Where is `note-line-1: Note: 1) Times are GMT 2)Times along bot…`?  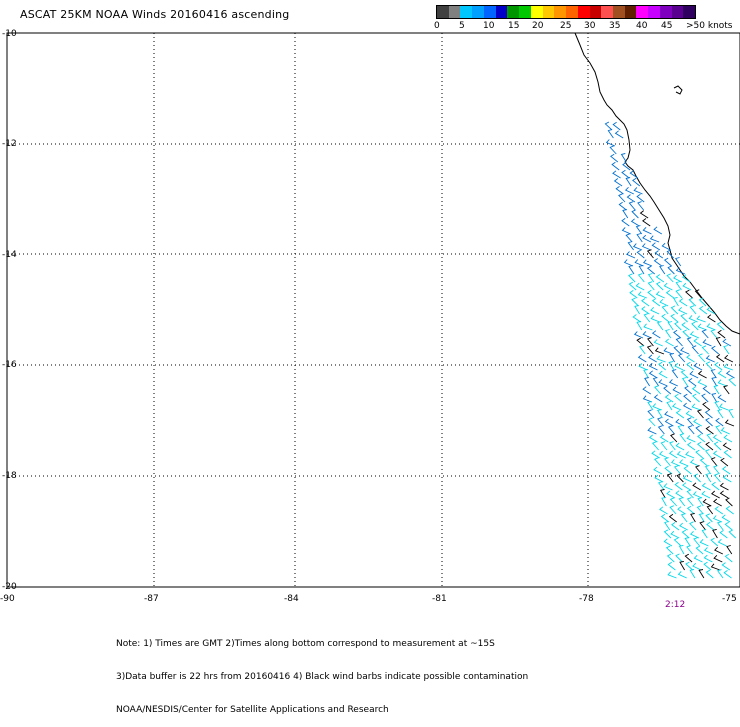 note-line-1: Note: 1) Times are GMT 2)Times along bot… is located at coordinates (305, 644).